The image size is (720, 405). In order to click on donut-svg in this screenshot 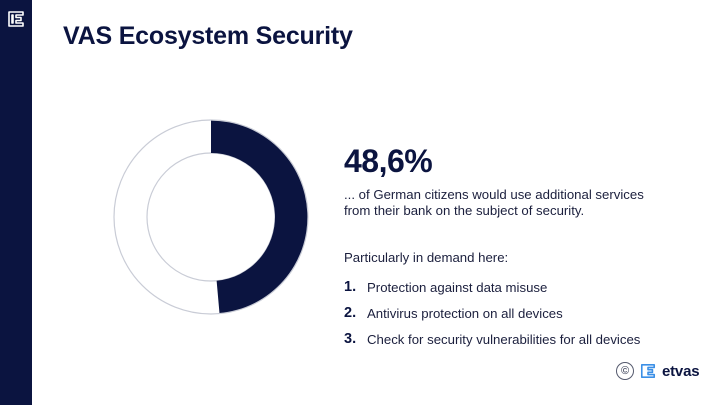, I will do `click(211, 217)`.